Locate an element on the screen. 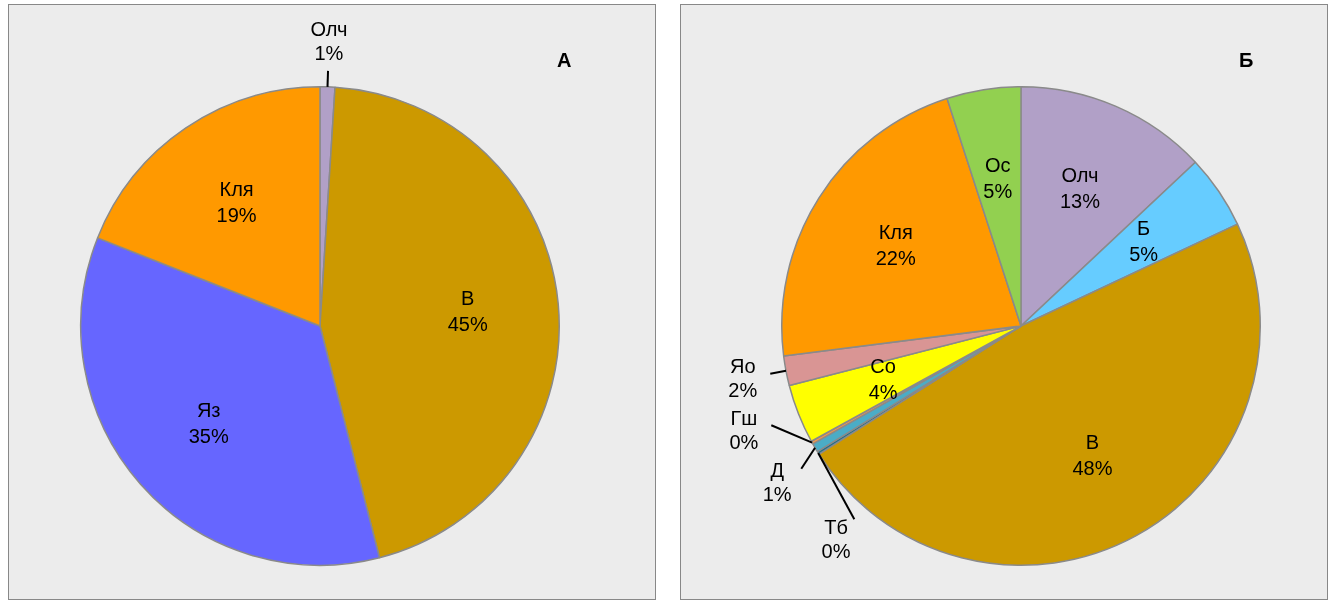 The height and width of the screenshot is (602, 1335). slice-label: Тб is located at coordinates (836, 527).